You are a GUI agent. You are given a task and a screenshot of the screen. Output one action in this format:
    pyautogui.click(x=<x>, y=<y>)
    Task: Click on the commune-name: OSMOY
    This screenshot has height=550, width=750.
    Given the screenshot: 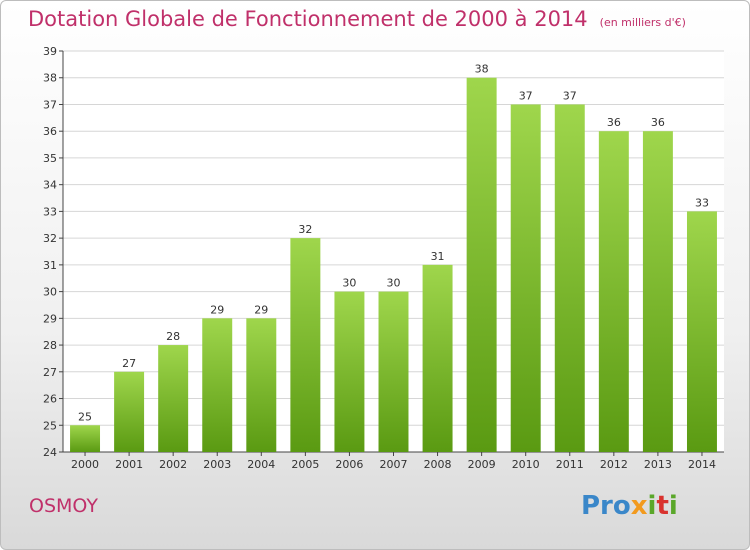 What is the action you would take?
    pyautogui.click(x=63, y=506)
    